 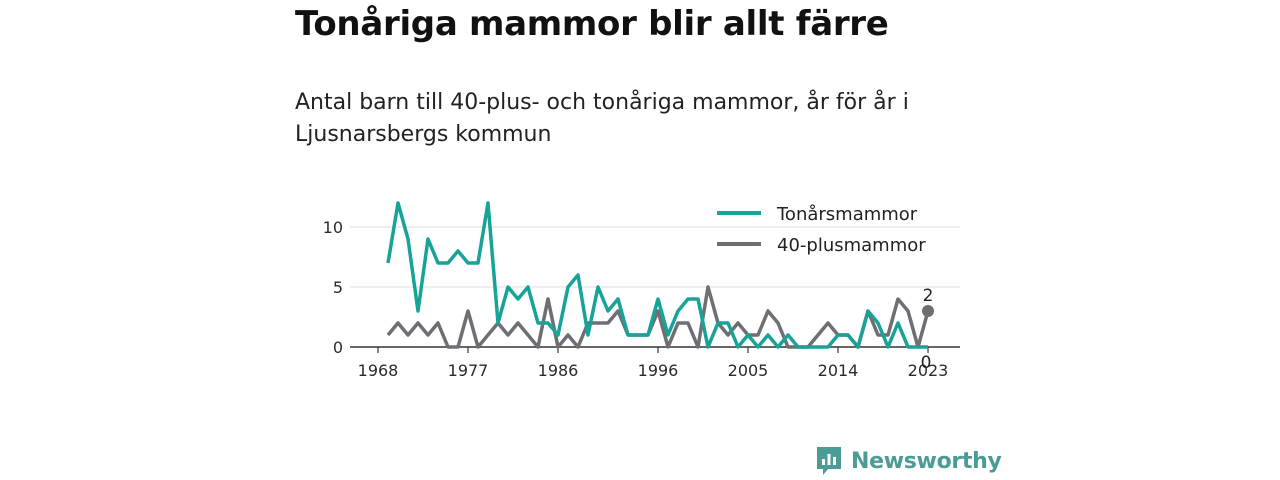 I want to click on x-axis, so click(x=655, y=349).